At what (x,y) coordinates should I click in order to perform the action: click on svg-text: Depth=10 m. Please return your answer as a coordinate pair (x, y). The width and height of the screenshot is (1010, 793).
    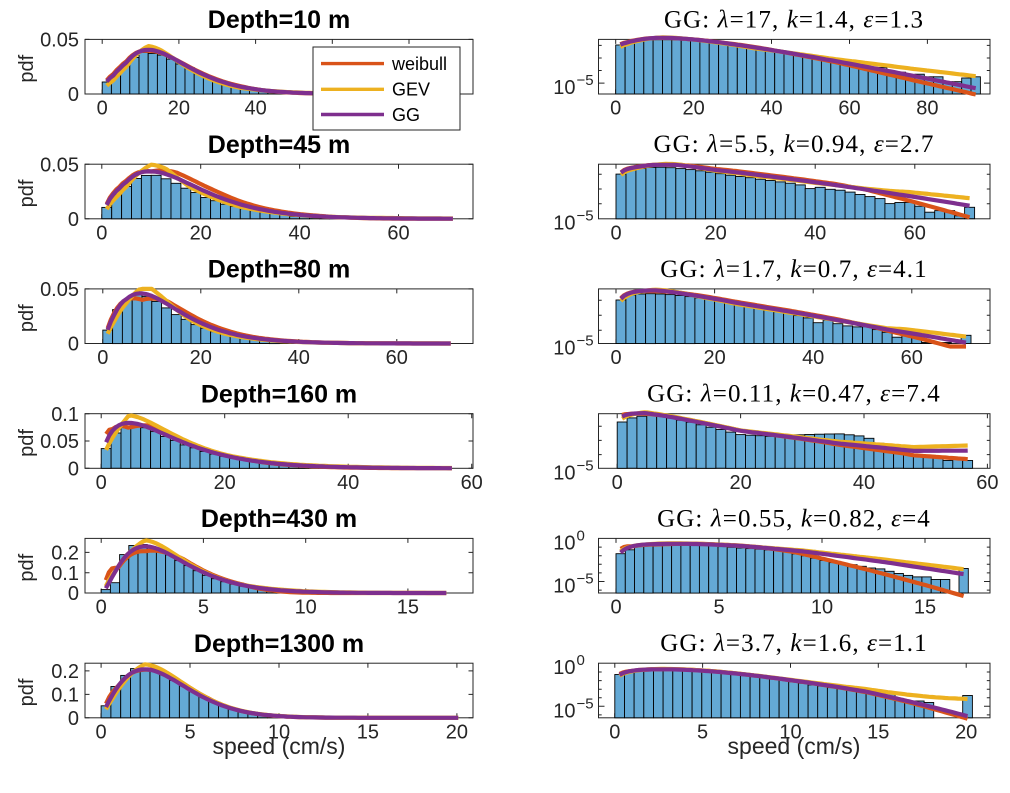
    Looking at the image, I should click on (279, 20).